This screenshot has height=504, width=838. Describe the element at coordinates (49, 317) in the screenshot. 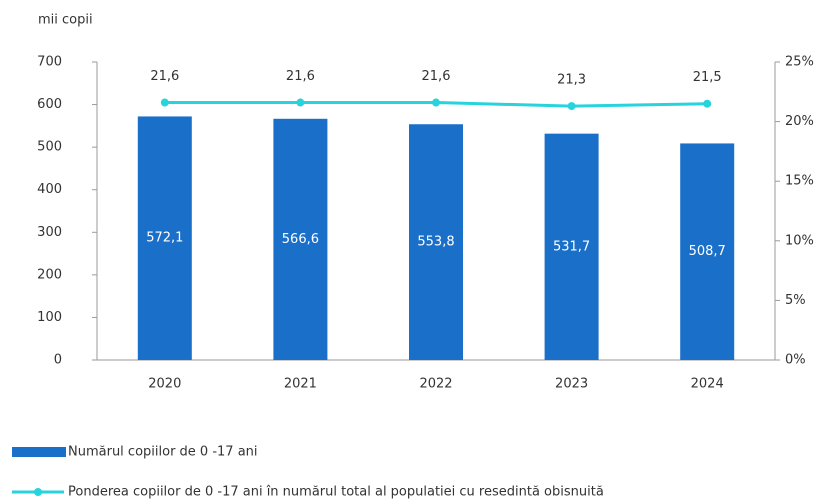

I see `y-tick-label: 100` at that location.